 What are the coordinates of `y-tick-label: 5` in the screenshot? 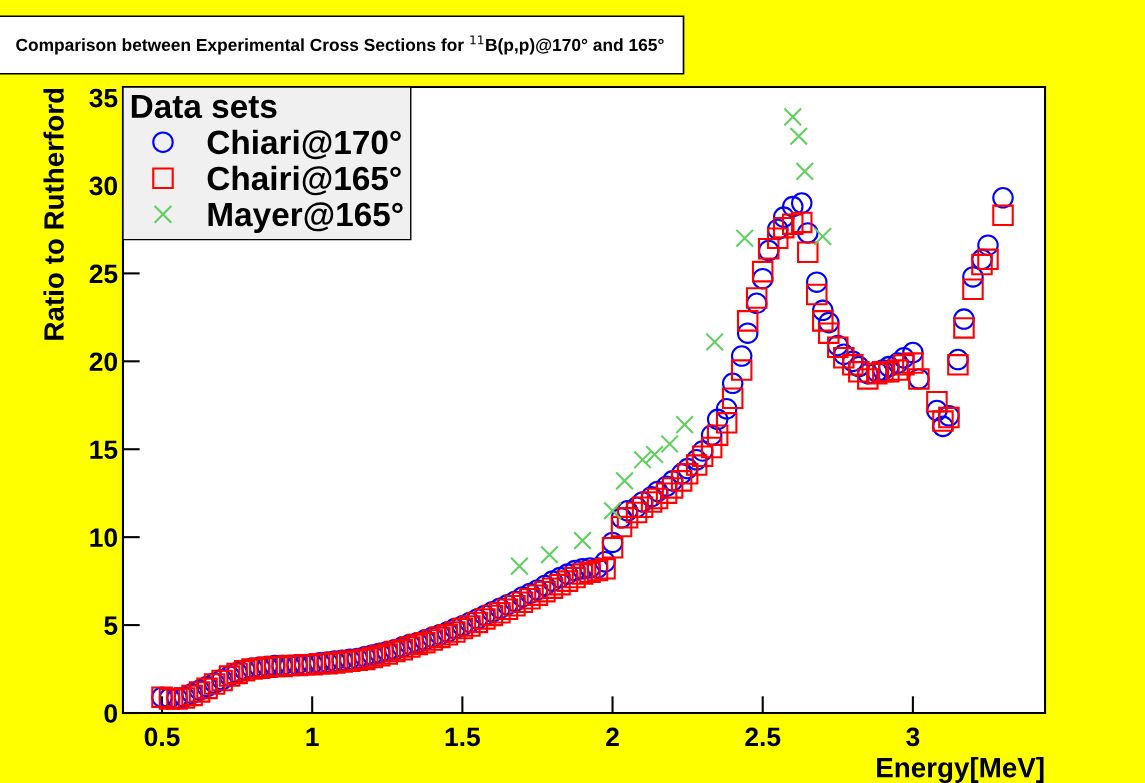 It's located at (111, 625).